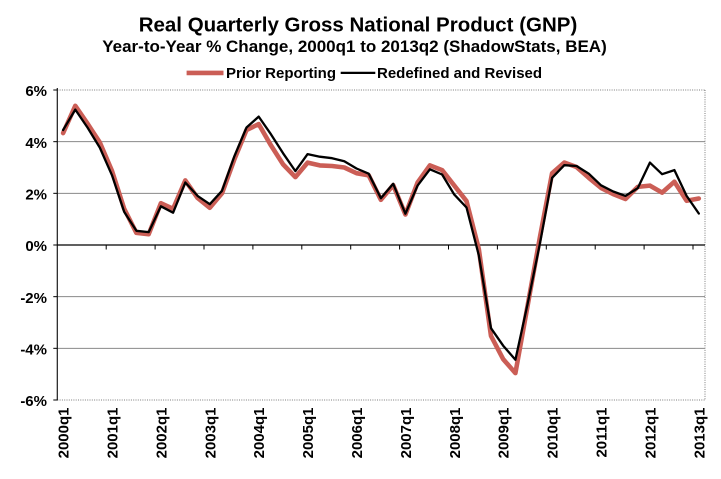  I want to click on svg-text: 2003q1, so click(210, 433).